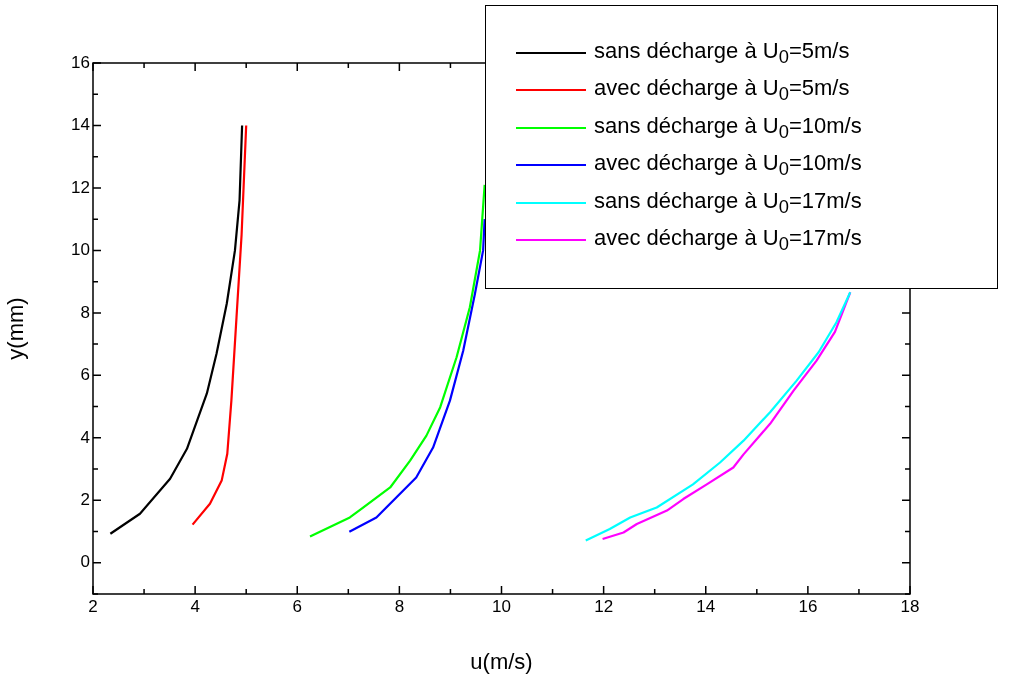  Describe the element at coordinates (80, 125) in the screenshot. I see `y-tick-label: 14` at that location.